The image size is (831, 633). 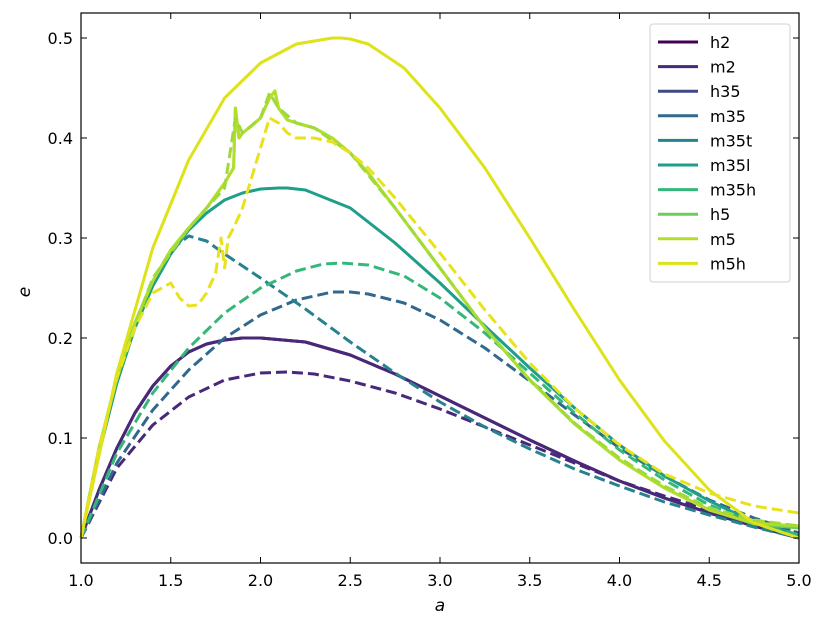 I want to click on y-axis-label: e, so click(x=25, y=292).